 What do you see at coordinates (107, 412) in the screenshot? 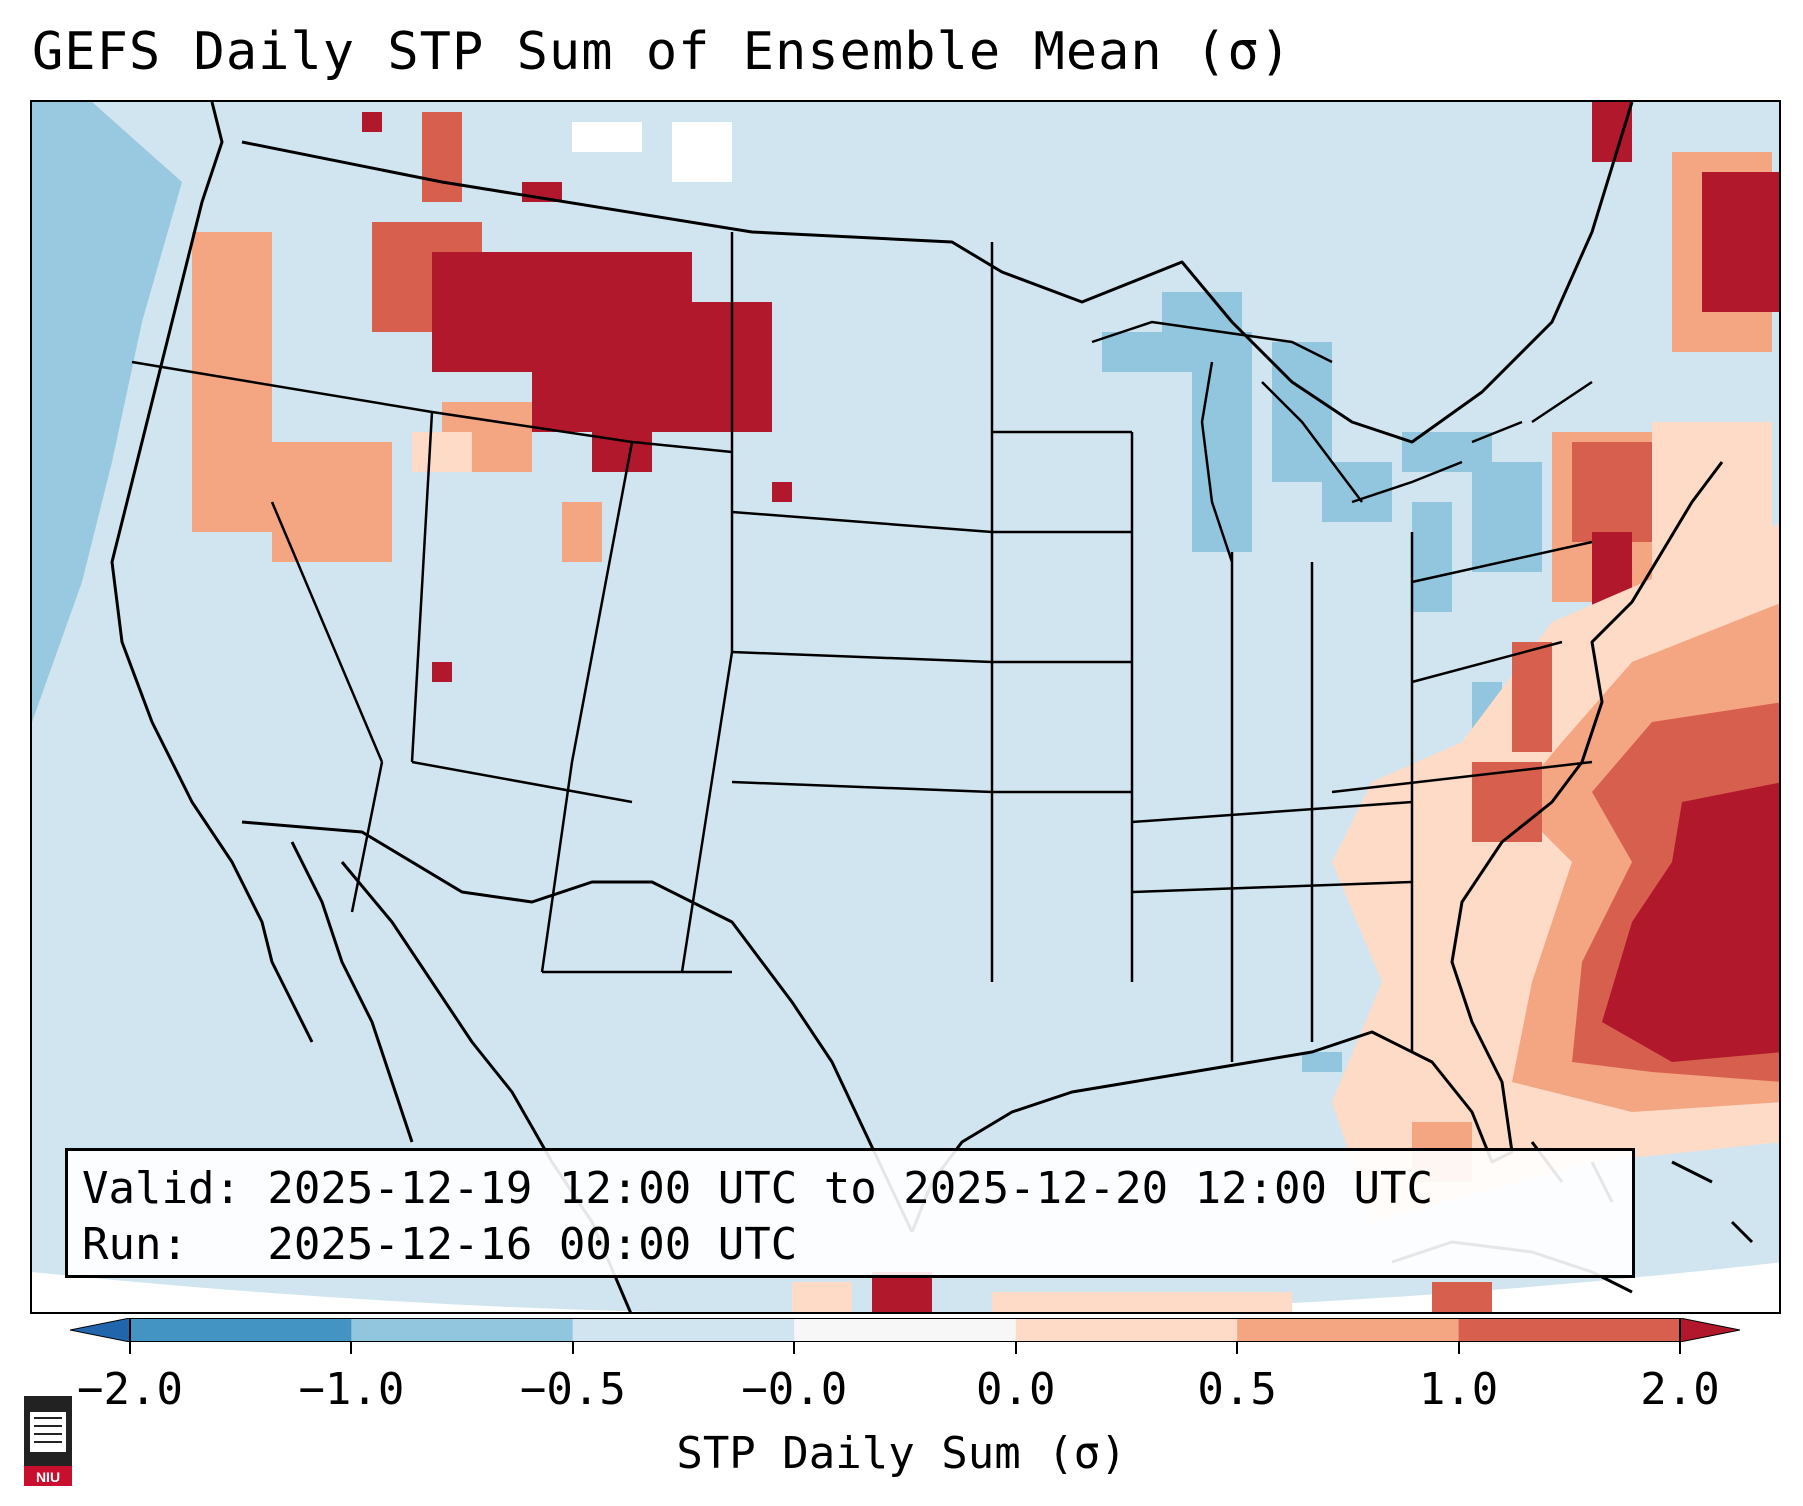
I see `pacific-negative-anomaly` at bounding box center [107, 412].